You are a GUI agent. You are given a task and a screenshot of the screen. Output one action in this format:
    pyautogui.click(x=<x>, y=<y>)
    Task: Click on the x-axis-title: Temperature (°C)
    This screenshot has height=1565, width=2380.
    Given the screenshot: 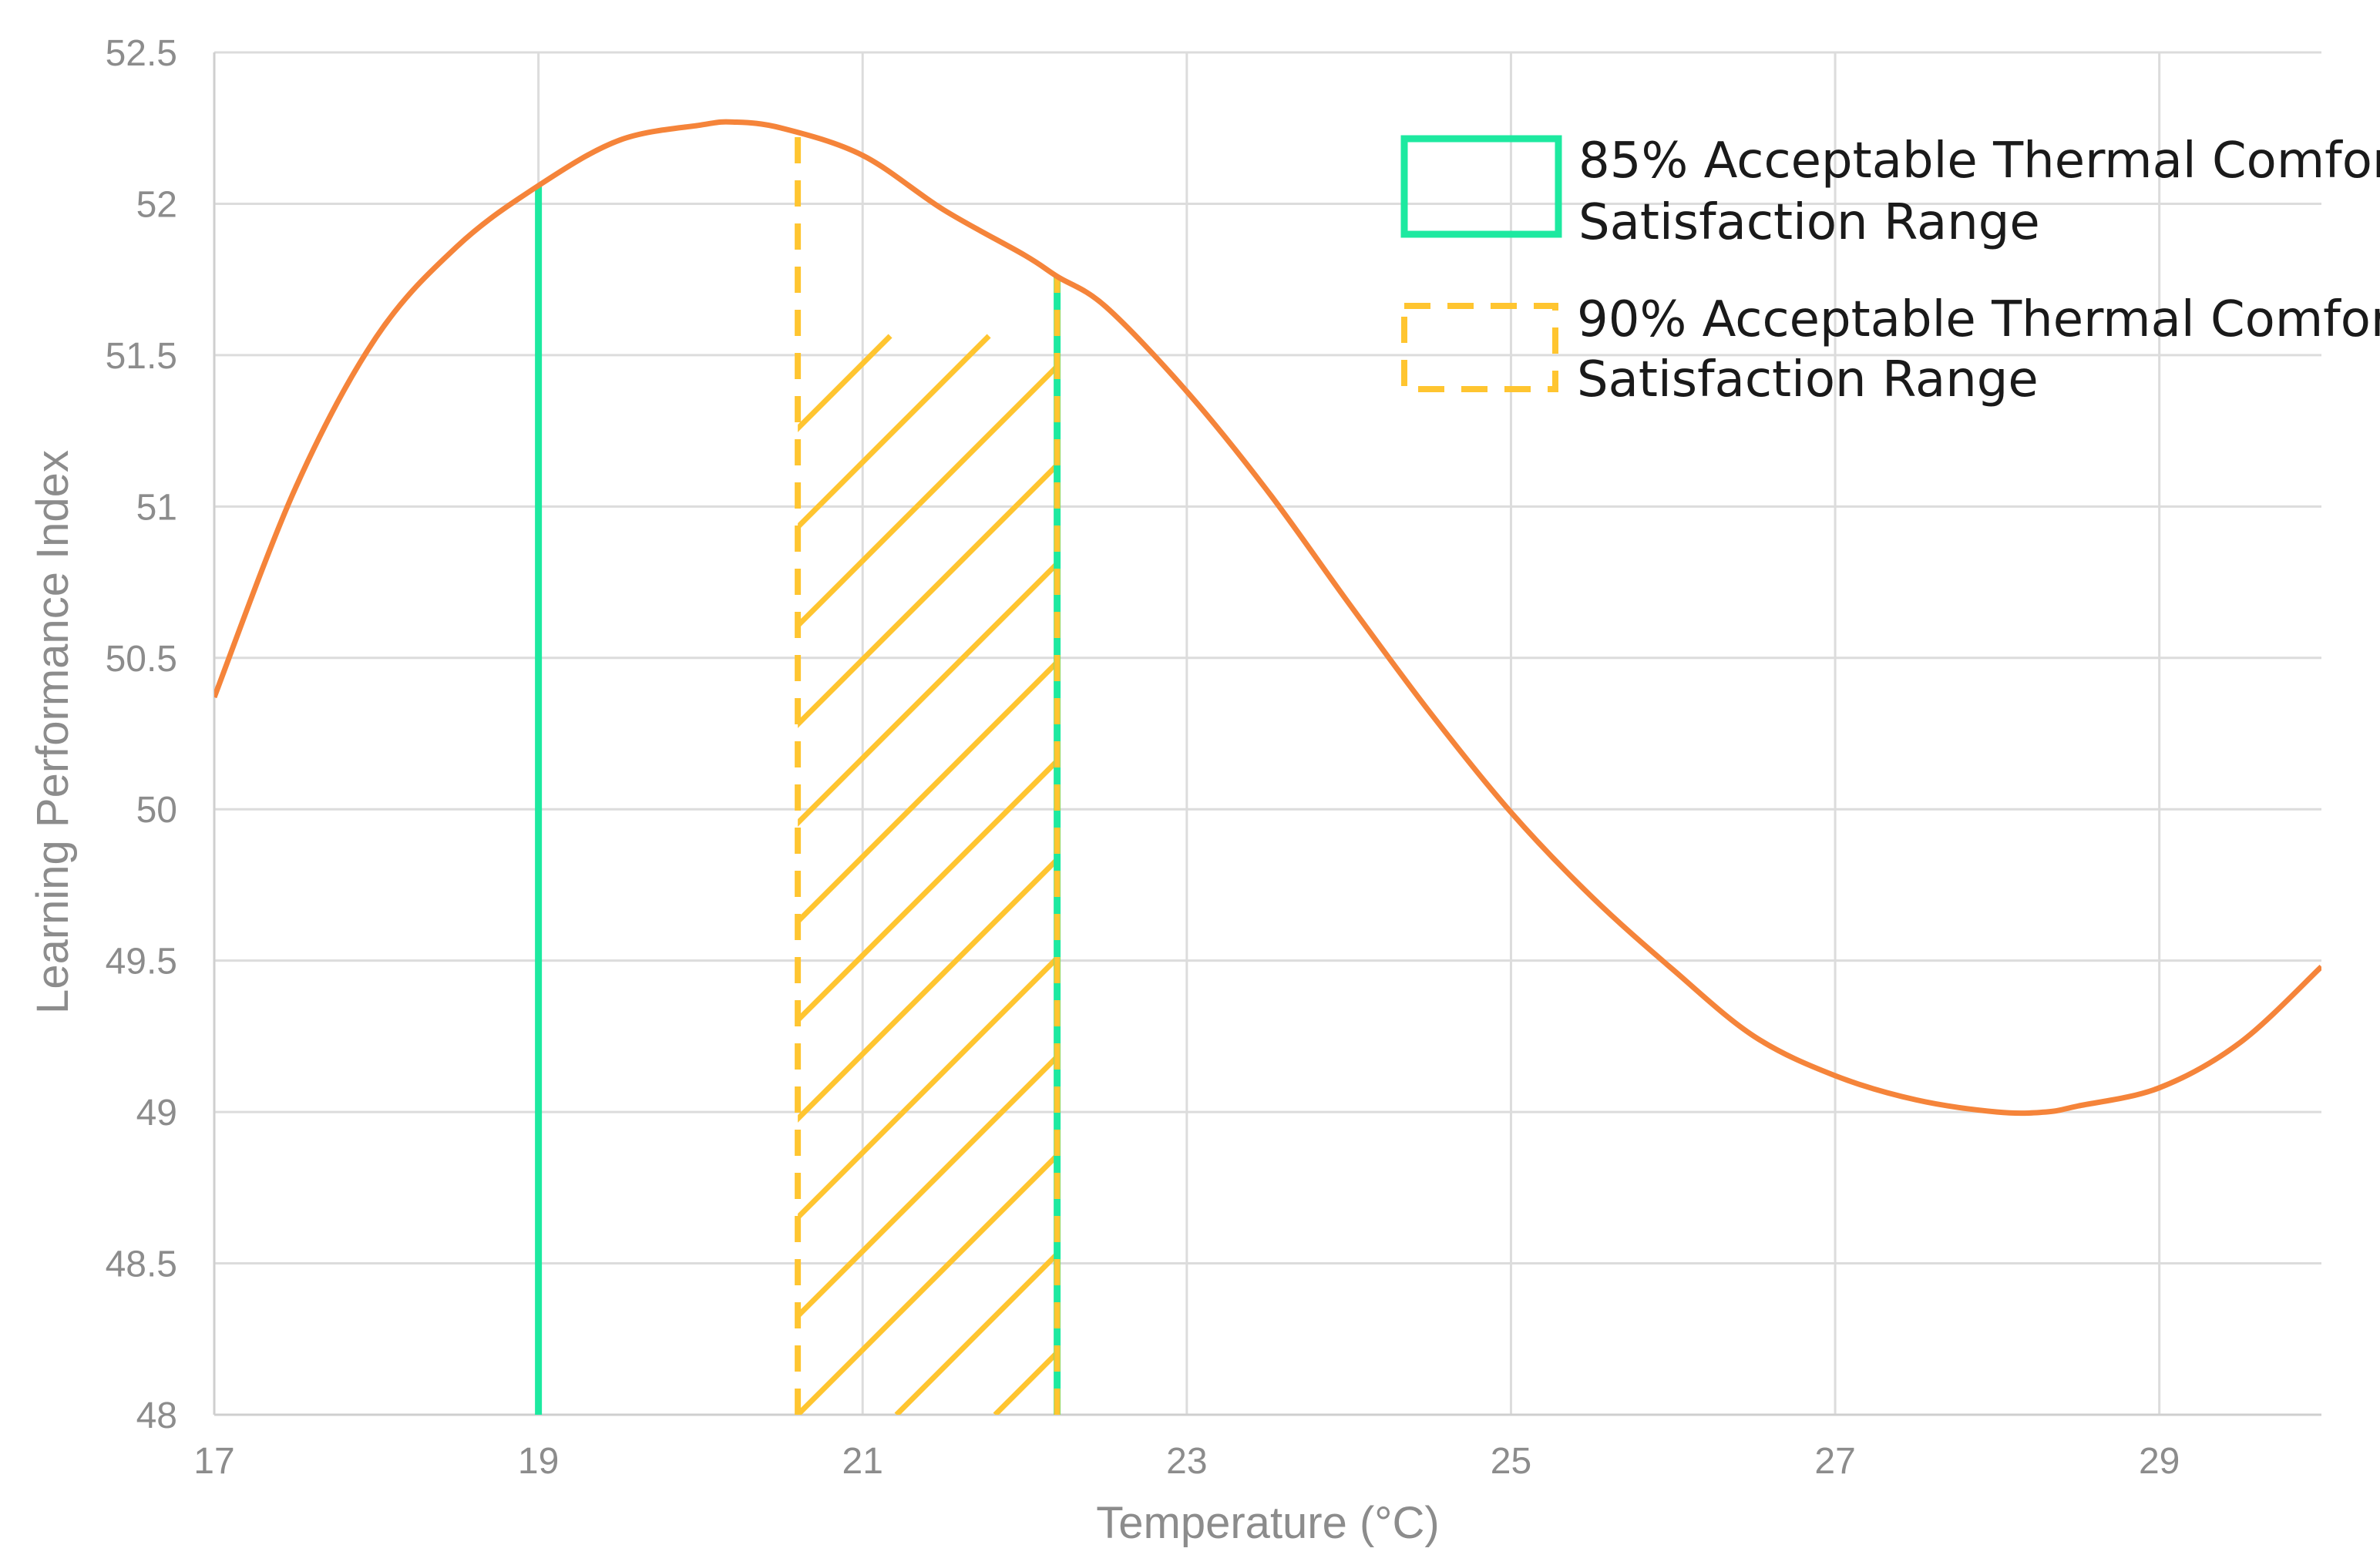 What is the action you would take?
    pyautogui.click(x=1267, y=1523)
    